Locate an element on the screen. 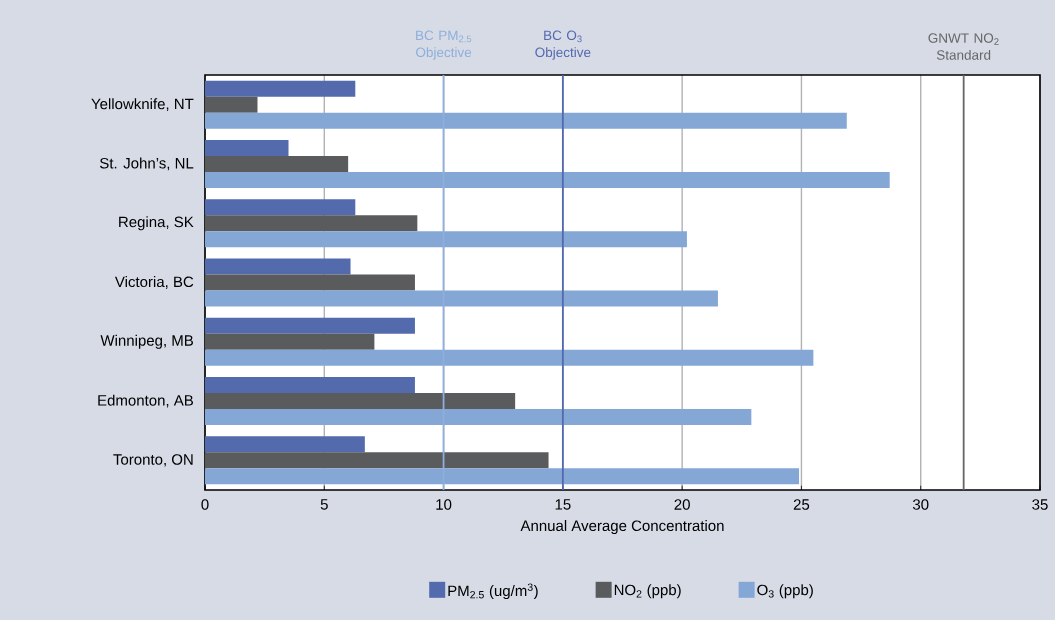 The image size is (1055, 620). ref-line-label: GNWT NO$_{2}$ Standard is located at coordinates (963, 46).